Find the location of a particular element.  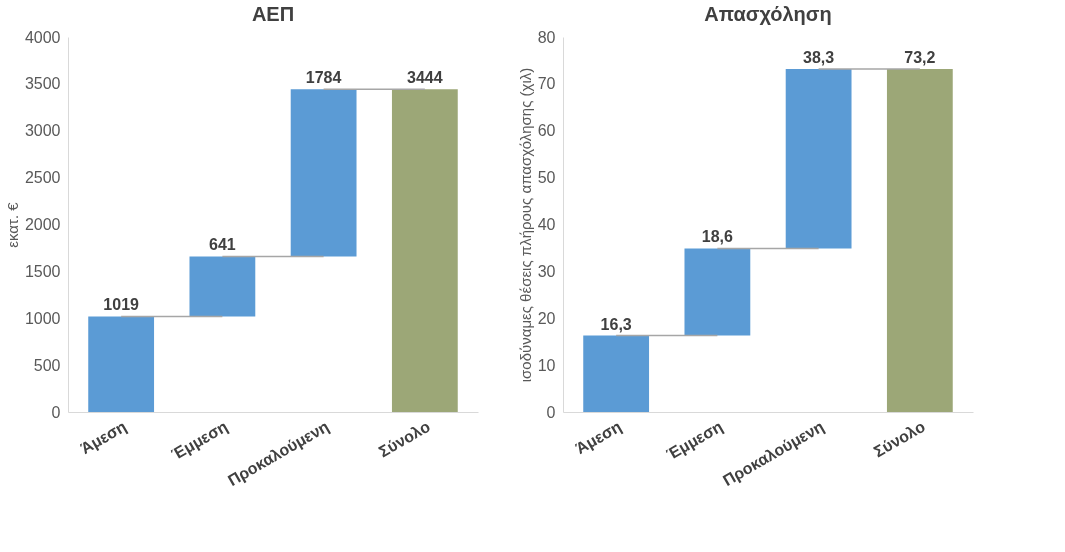

data-label: 38,3 is located at coordinates (819, 57).